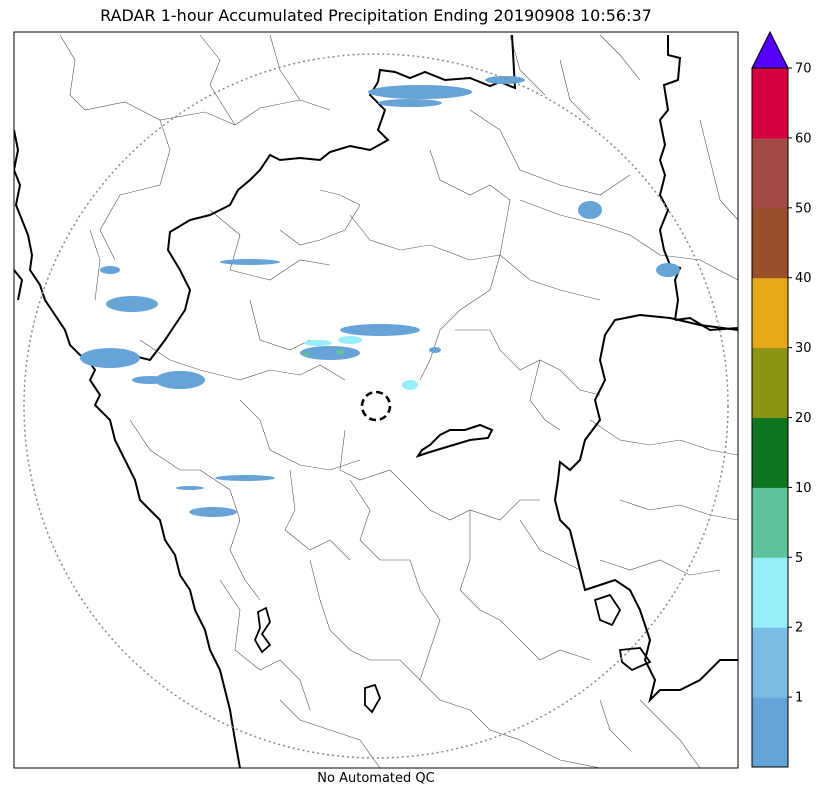 The image size is (825, 797). What do you see at coordinates (803, 418) in the screenshot?
I see `colorbar-label: 20` at bounding box center [803, 418].